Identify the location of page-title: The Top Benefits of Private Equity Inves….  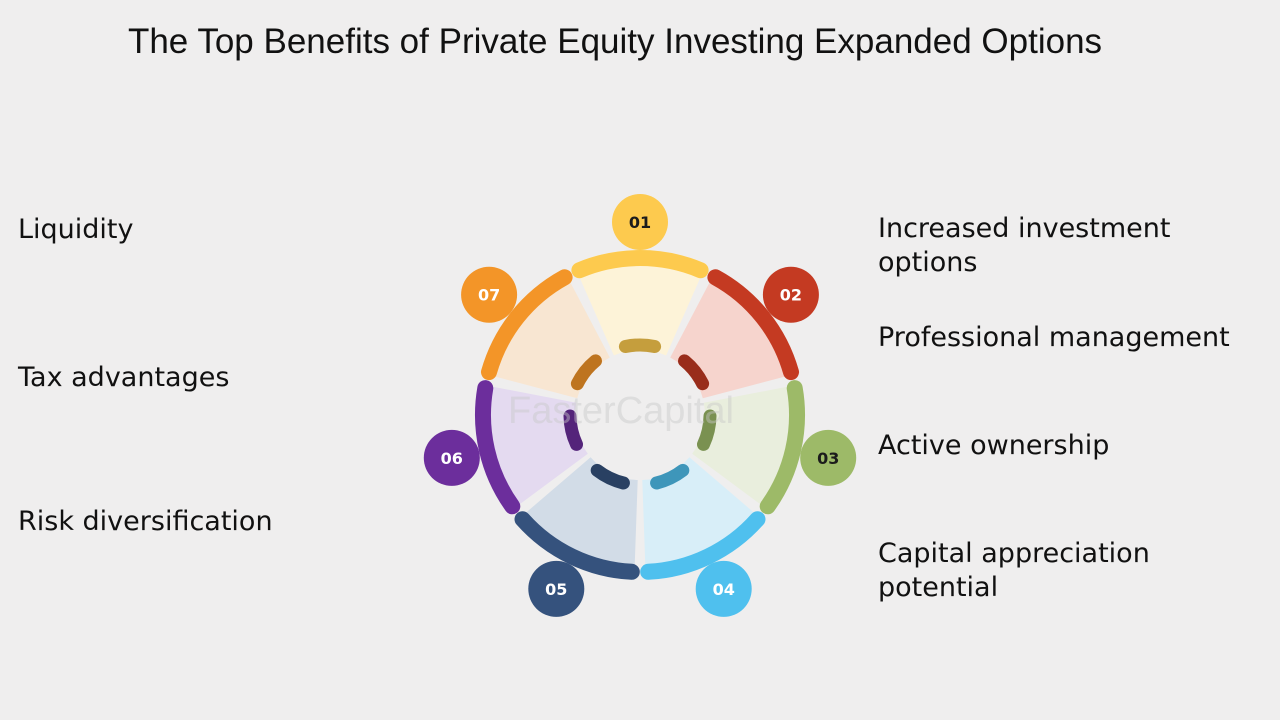
(615, 41).